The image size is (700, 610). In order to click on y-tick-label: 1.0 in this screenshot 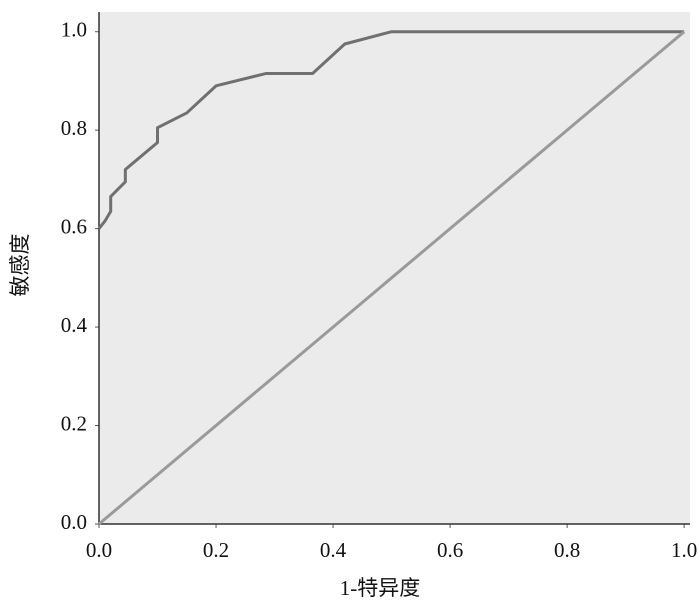, I will do `click(74, 30)`.